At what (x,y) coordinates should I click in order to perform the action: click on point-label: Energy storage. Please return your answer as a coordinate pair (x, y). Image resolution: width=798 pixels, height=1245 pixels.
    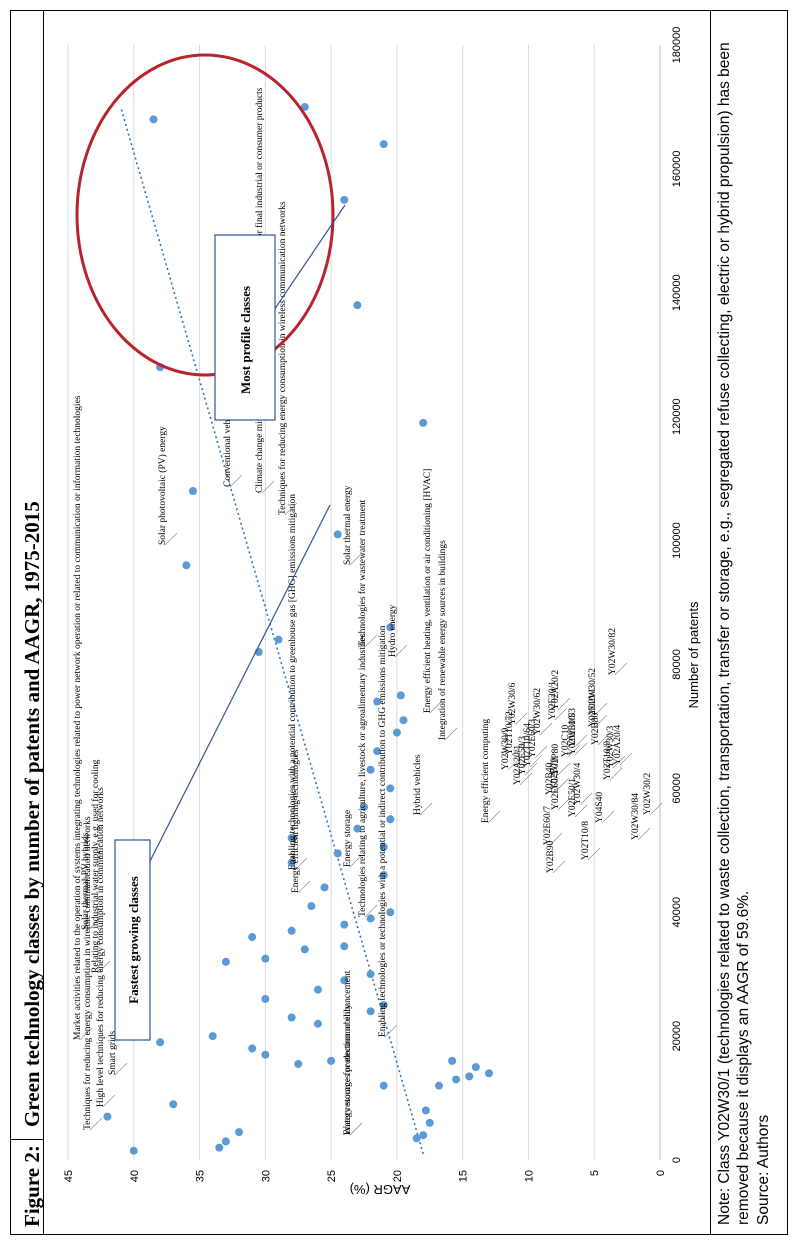
    Looking at the image, I should click on (348, 838).